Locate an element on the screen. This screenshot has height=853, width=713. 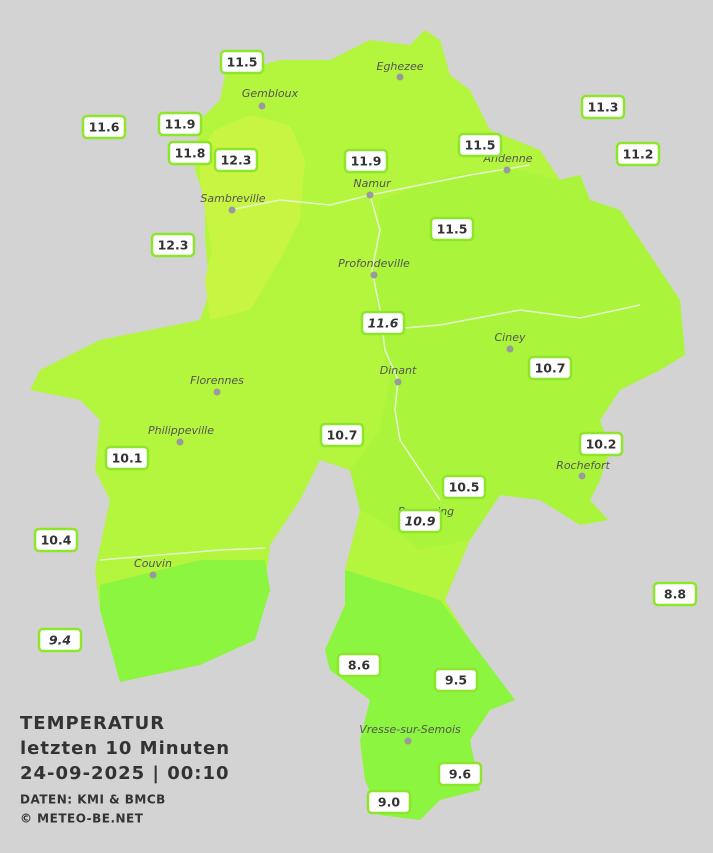
station-value: 10.2 is located at coordinates (601, 444).